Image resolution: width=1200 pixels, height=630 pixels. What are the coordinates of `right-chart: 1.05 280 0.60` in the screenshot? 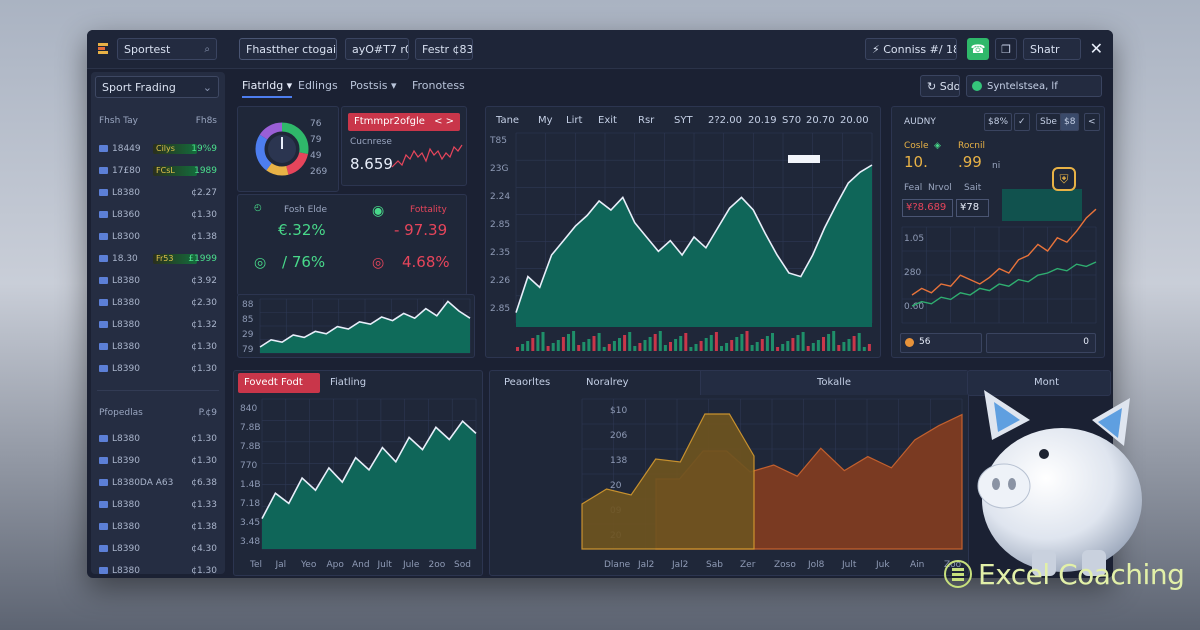 It's located at (999, 266).